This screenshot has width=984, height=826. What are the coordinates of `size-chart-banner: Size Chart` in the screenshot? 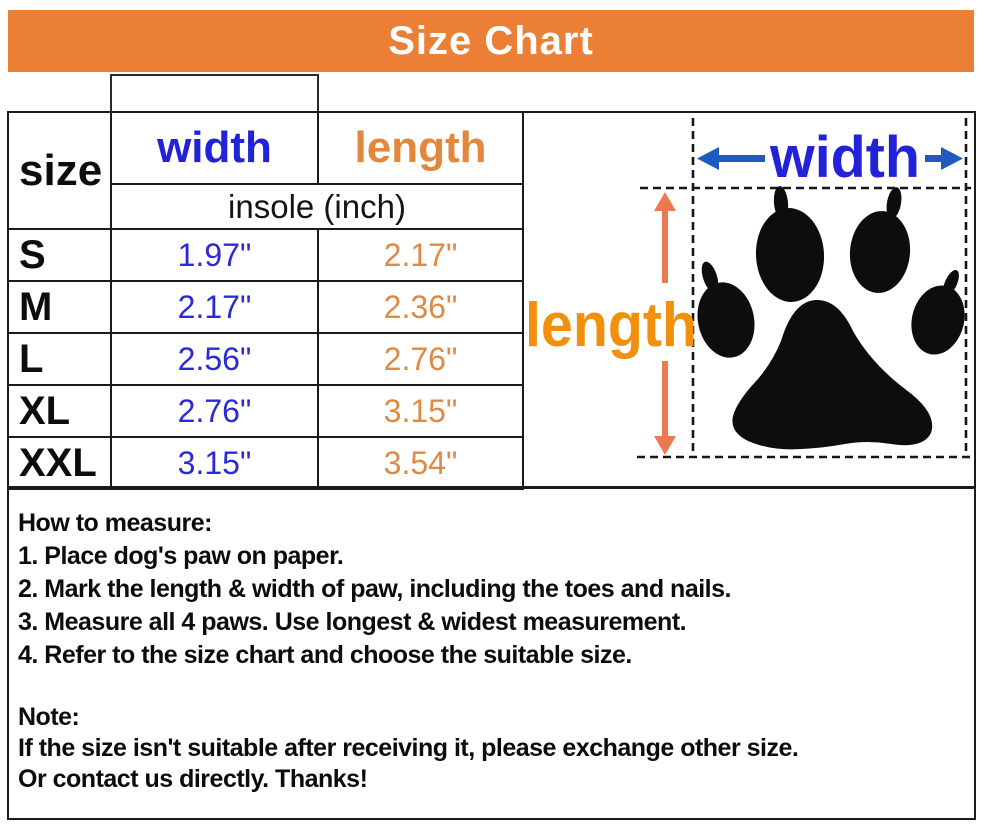 It's located at (491, 41).